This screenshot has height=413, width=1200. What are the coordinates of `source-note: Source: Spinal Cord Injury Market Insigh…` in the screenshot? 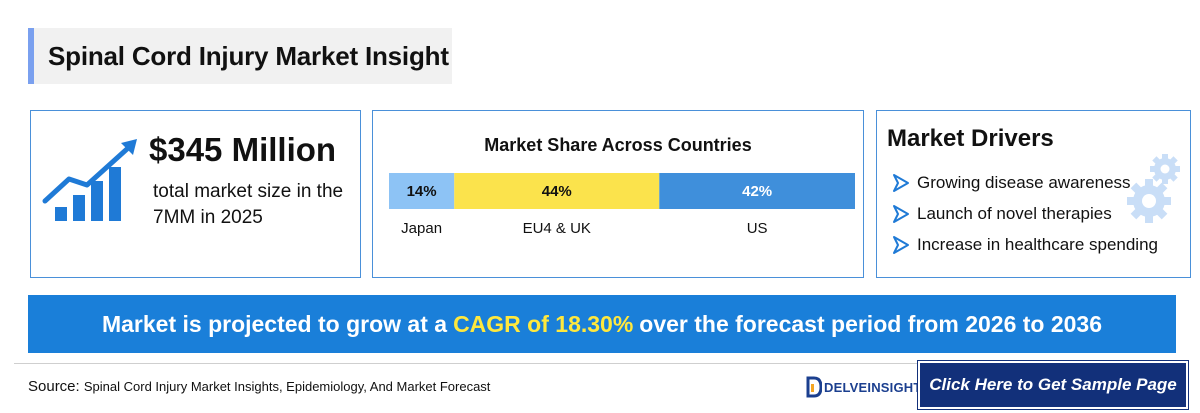 It's located at (259, 386).